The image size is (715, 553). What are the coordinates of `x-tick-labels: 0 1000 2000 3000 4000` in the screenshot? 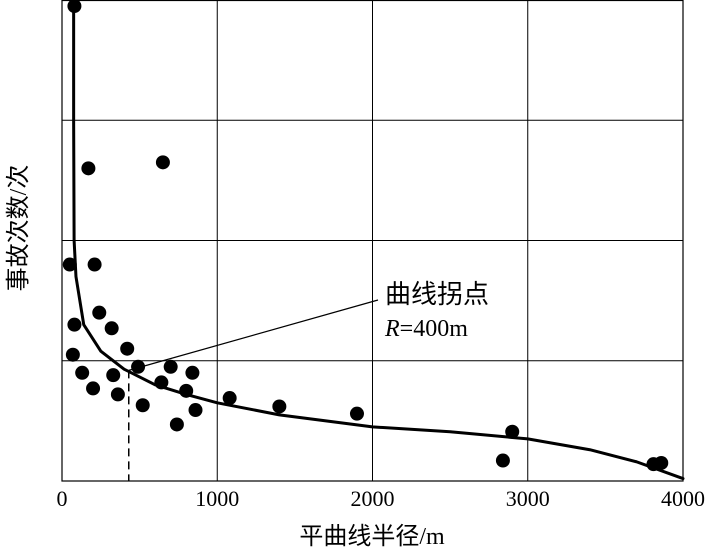 It's located at (381, 498).